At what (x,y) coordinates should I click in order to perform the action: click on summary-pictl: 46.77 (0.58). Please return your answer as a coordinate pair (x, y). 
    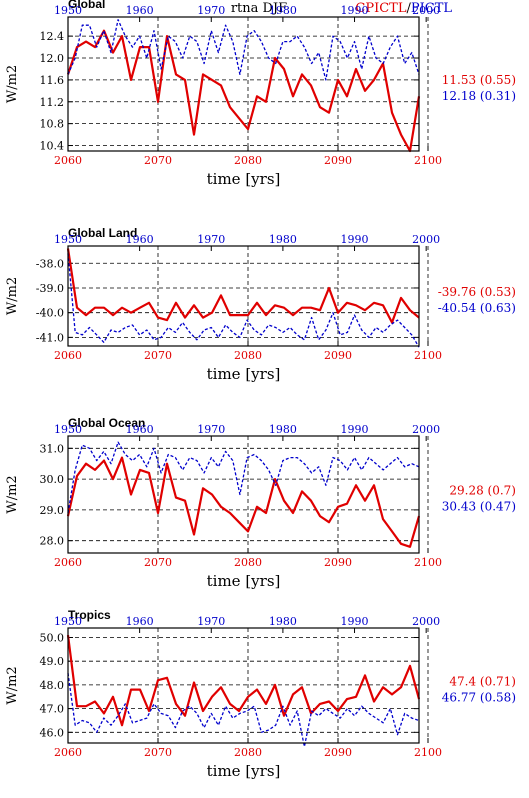
    Looking at the image, I should click on (479, 698).